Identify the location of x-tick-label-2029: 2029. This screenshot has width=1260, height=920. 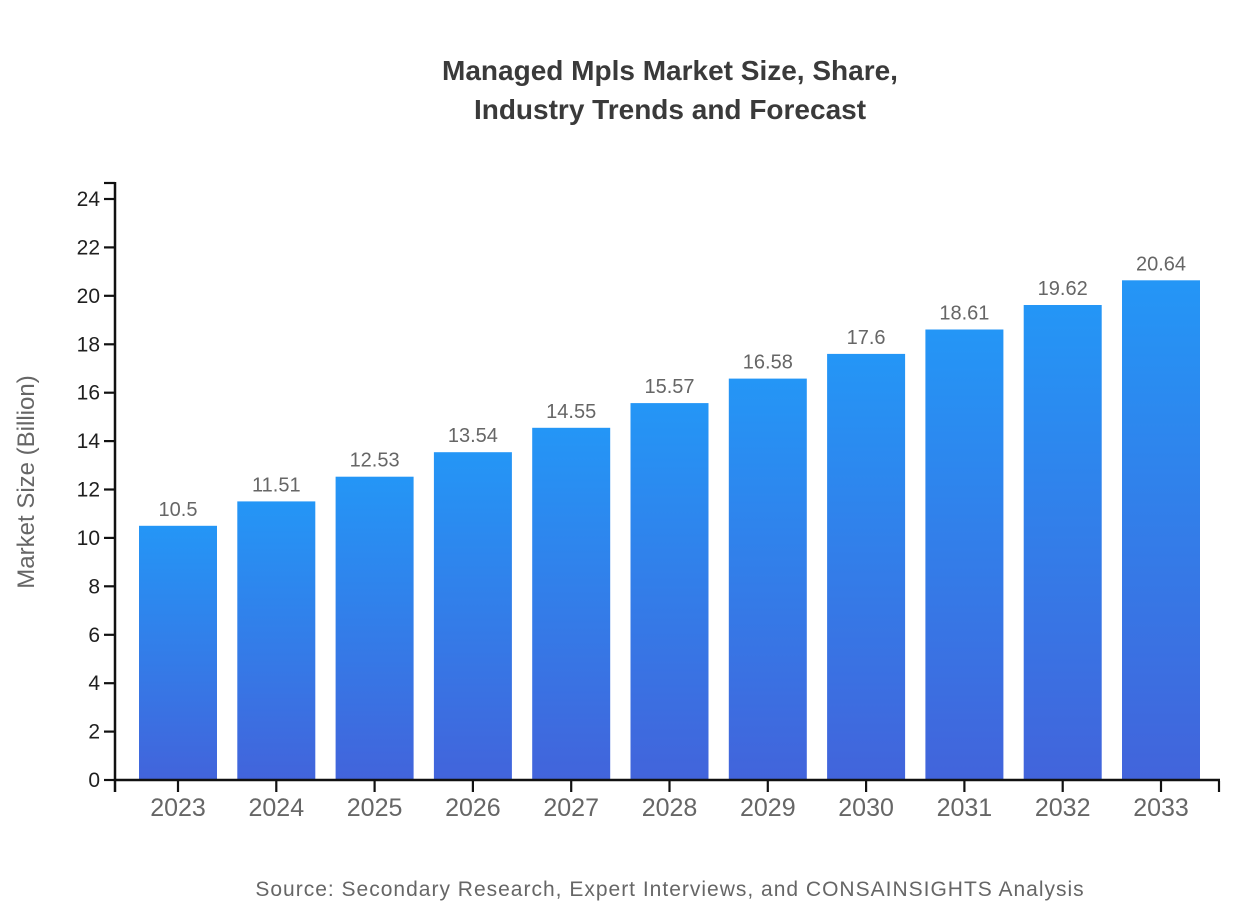
(768, 808).